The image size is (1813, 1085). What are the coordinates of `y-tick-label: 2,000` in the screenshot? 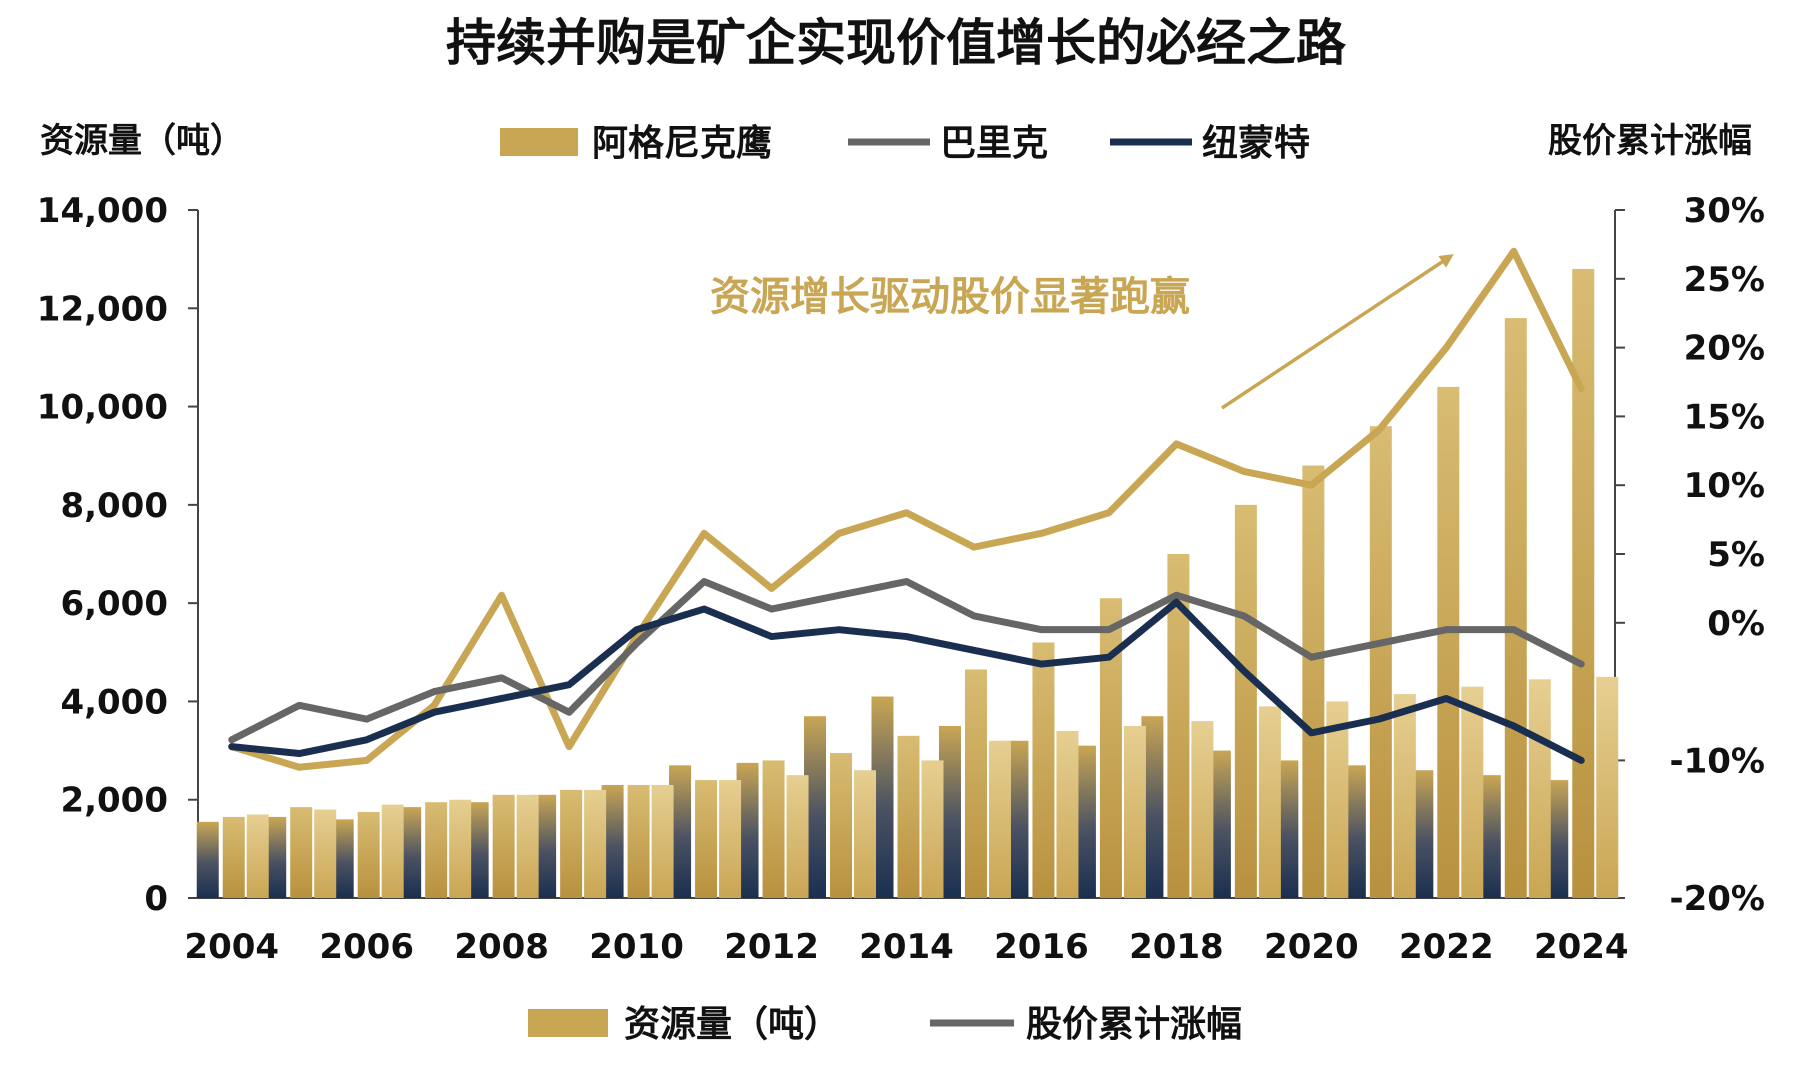 It's located at (114, 801).